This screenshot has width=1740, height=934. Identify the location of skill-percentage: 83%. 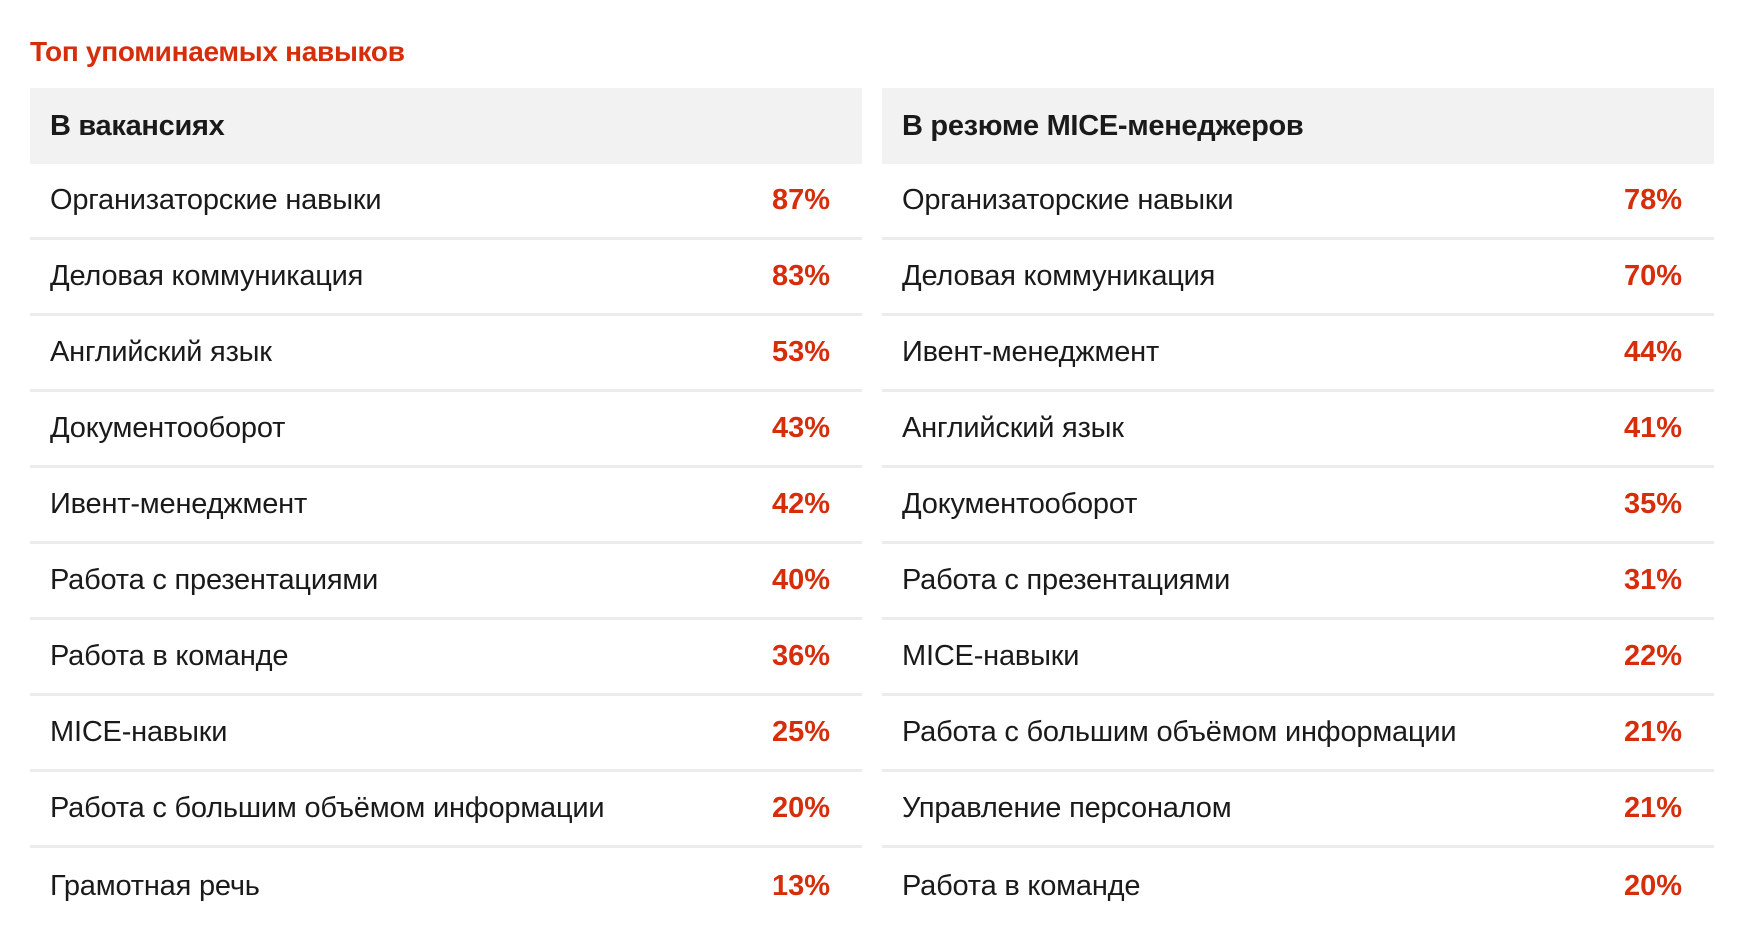
(801, 276).